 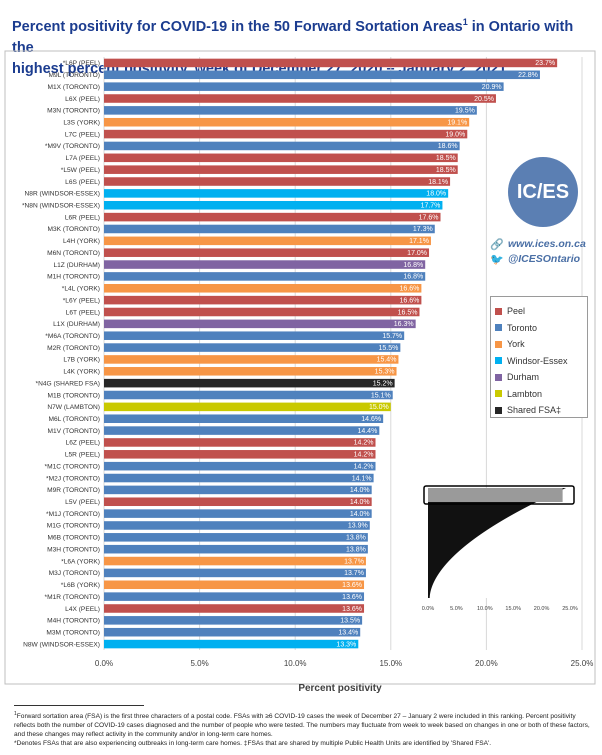 I want to click on data-label: 16.6%, so click(x=410, y=289).